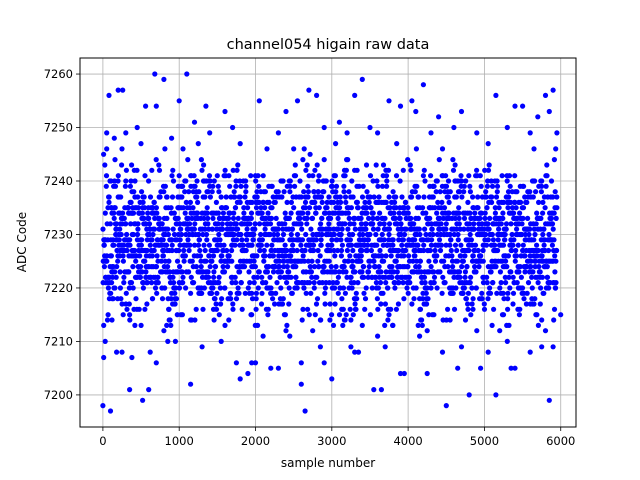 The height and width of the screenshot is (480, 640). I want to click on y-tick-label: 7260, so click(58, 74).